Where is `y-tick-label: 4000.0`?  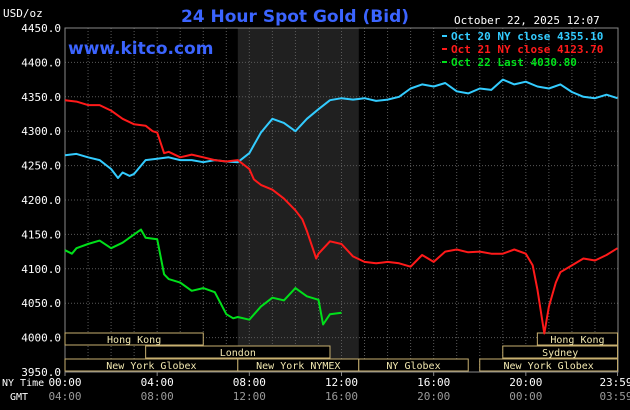
y-tick-label: 4000.0 is located at coordinates (41, 338).